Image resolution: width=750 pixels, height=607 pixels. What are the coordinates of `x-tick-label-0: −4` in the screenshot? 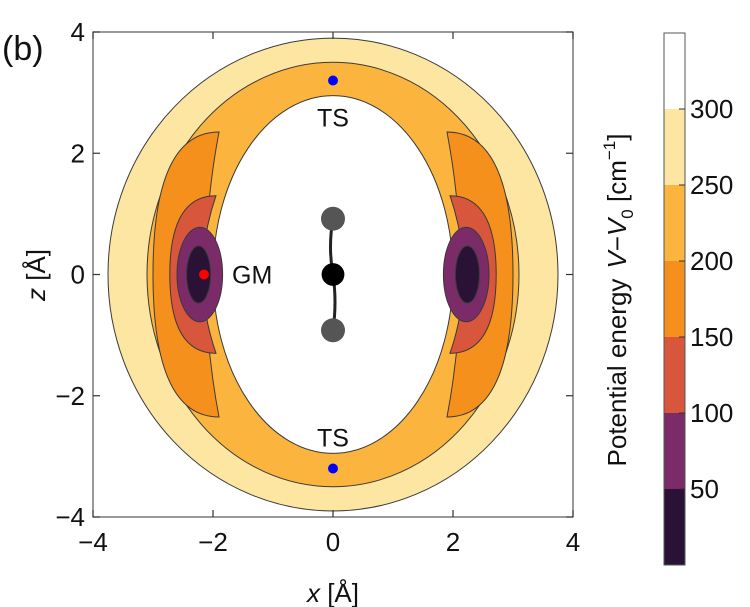 It's located at (93, 542).